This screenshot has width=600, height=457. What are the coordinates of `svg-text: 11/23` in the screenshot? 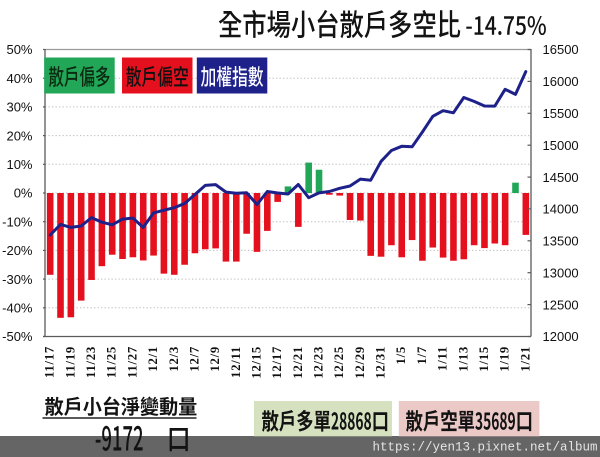 It's located at (91, 362).